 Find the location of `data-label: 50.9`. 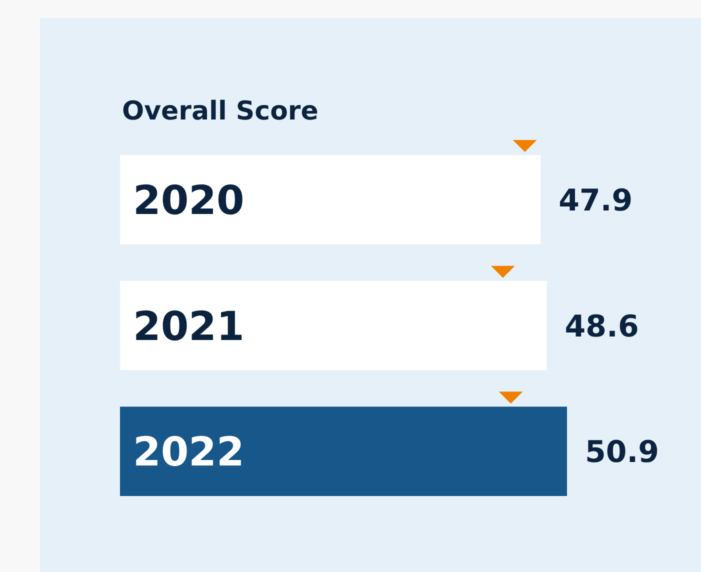

data-label: 50.9 is located at coordinates (622, 452).